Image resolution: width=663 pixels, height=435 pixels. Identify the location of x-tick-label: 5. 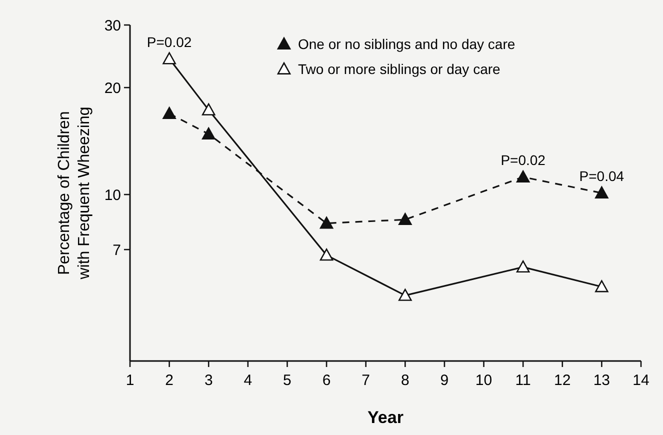
(287, 380).